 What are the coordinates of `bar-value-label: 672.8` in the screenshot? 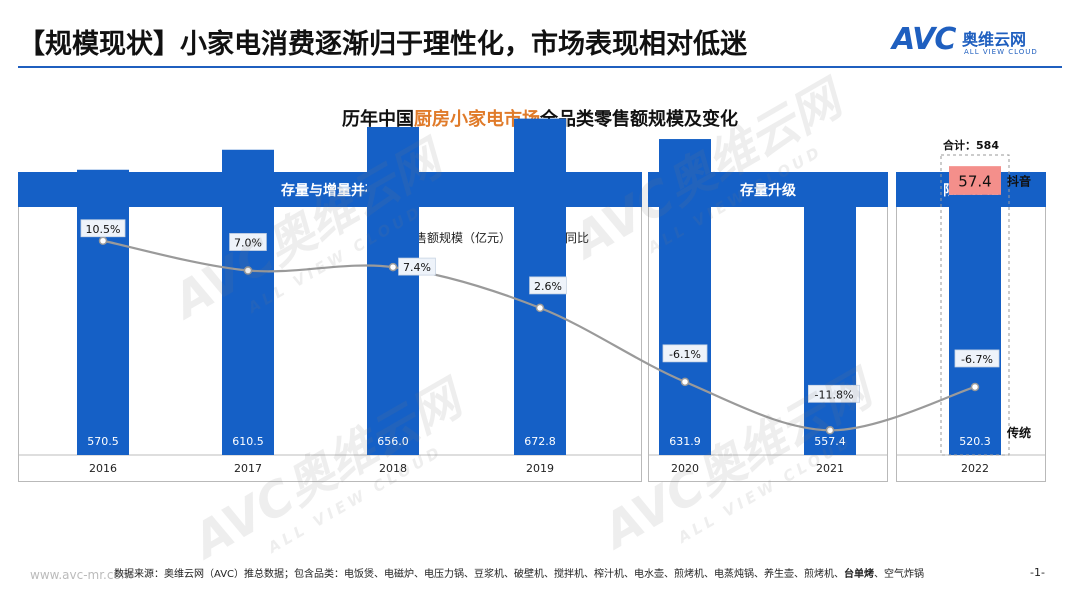 It's located at (540, 441).